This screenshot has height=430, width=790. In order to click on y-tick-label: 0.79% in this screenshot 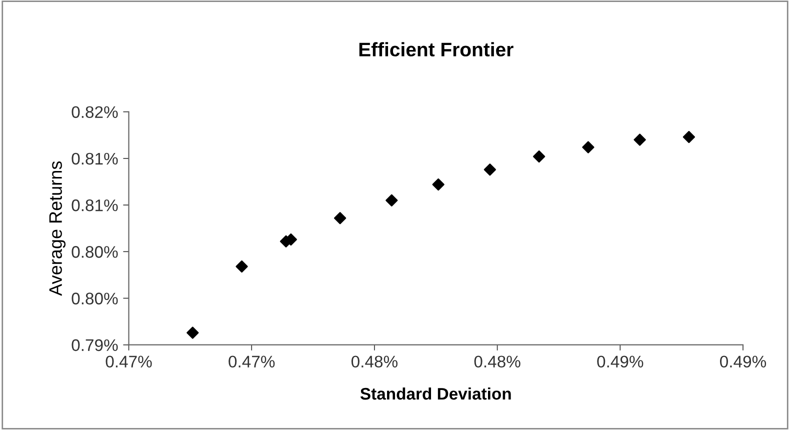, I will do `click(95, 345)`.